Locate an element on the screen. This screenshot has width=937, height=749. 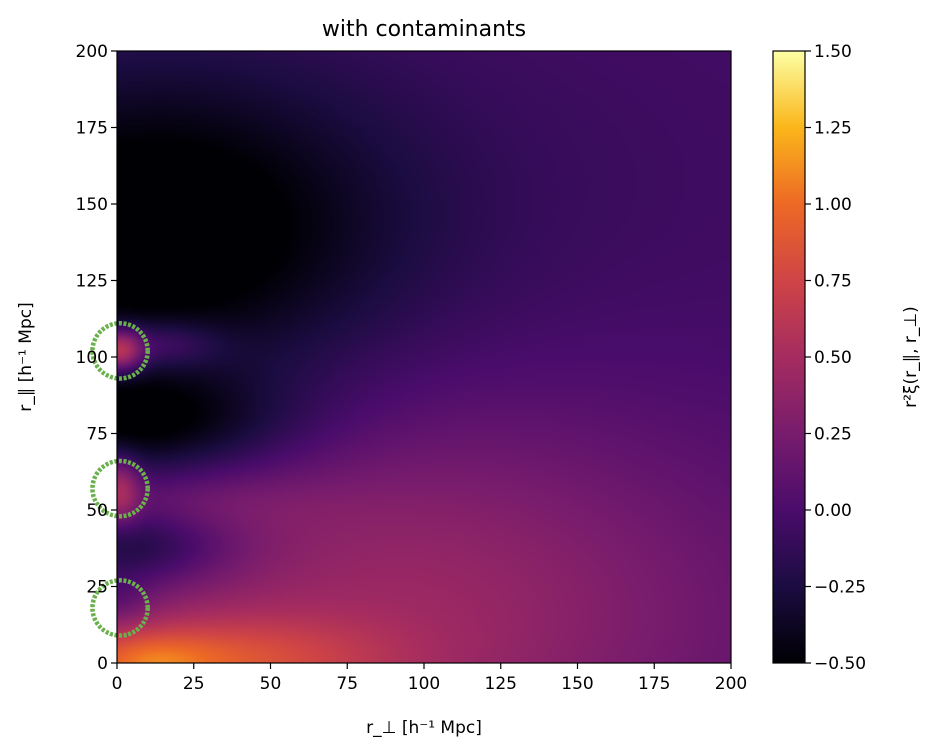
colorbar-label: r²ξ(r_∥, r_⊥) is located at coordinates (911, 357).